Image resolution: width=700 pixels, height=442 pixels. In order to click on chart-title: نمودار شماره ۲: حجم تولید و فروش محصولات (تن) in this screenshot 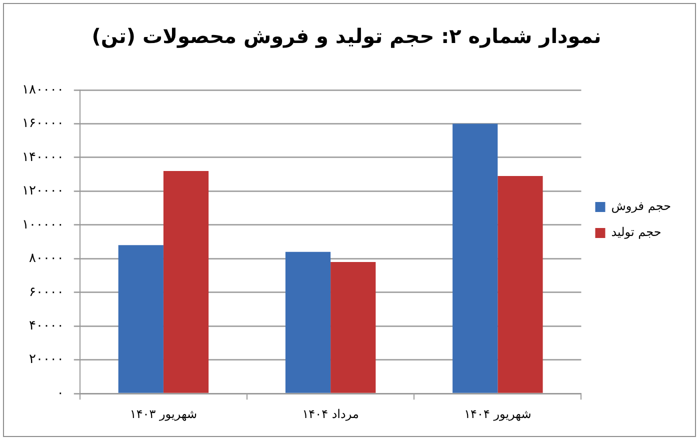, I will do `click(347, 36)`.